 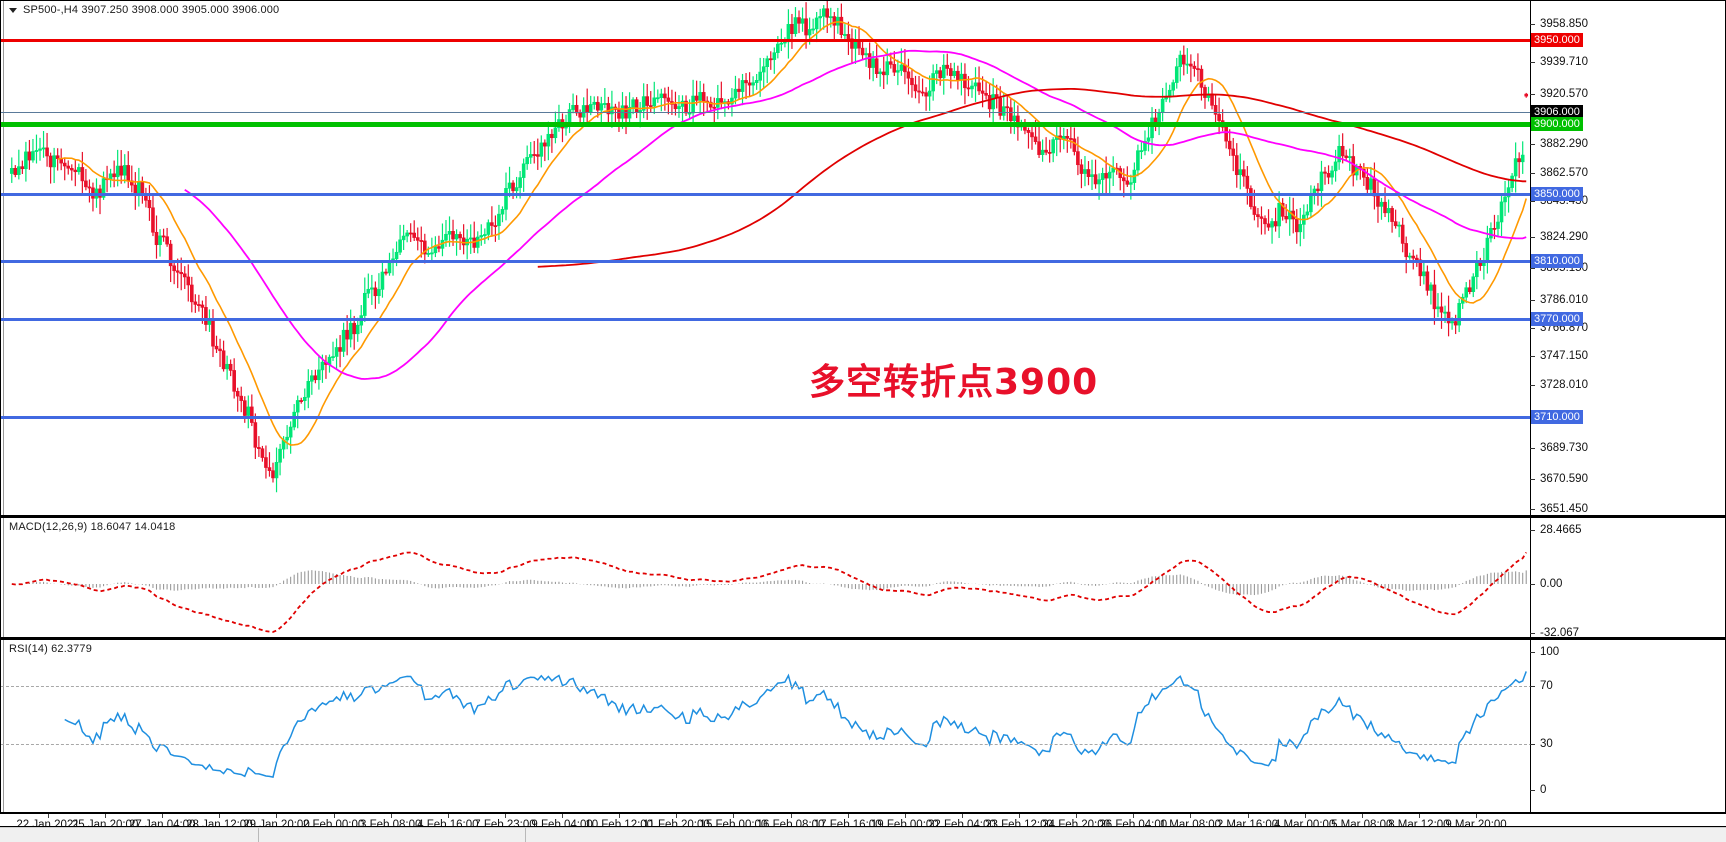 I want to click on price-tick-label: 3670.590, so click(x=1564, y=479).